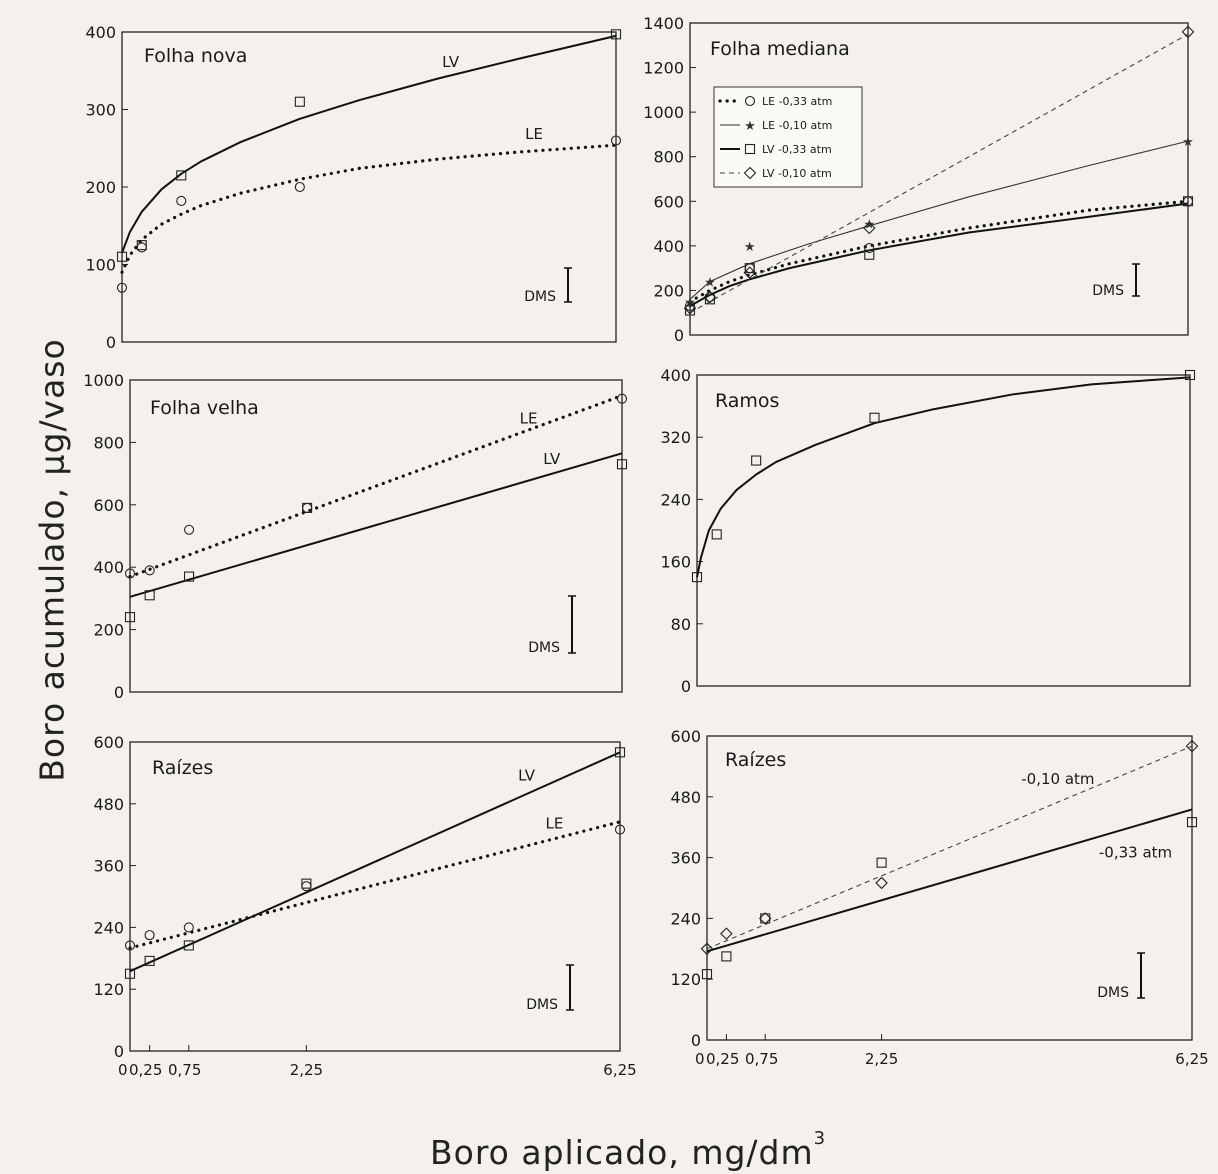  Describe the element at coordinates (685, 979) in the screenshot. I see `y-tick-label: 120` at that location.